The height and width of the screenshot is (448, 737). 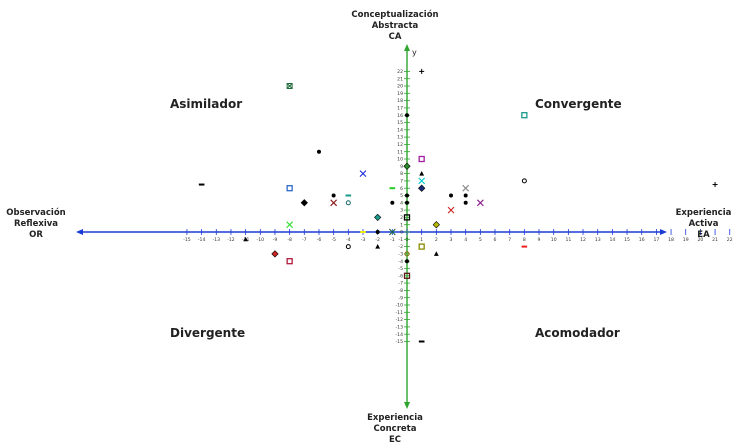 I want to click on y-tick-label: 14, so click(x=400, y=130).